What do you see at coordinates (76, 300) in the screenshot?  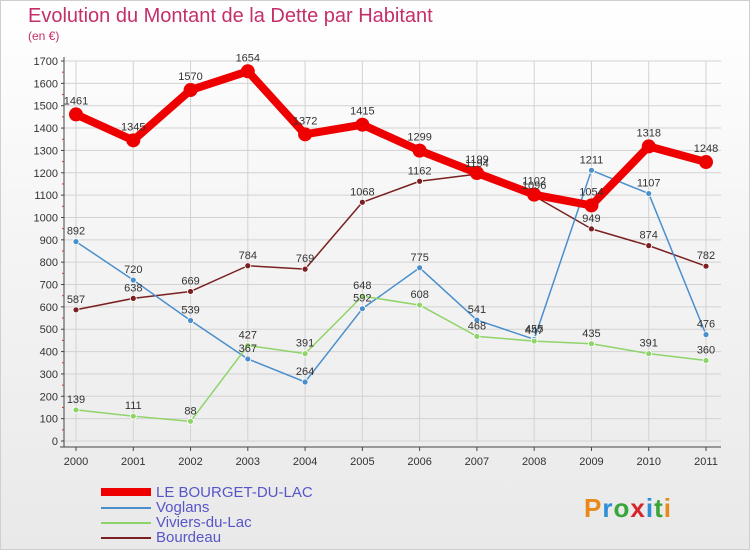 I see `data-label-bourdeau: 587` at bounding box center [76, 300].